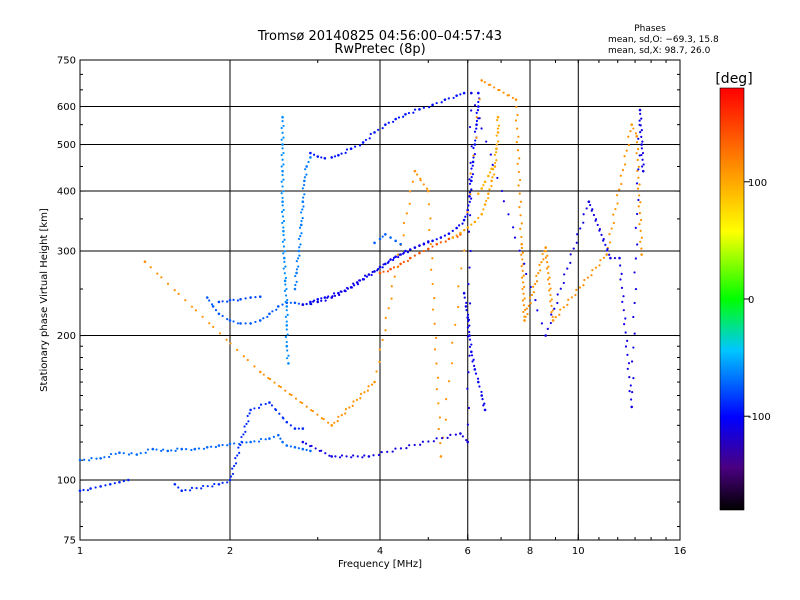 This screenshot has width=800, height=600. I want to click on colorbar-ticks: 100 0 -100, so click(757, 300).